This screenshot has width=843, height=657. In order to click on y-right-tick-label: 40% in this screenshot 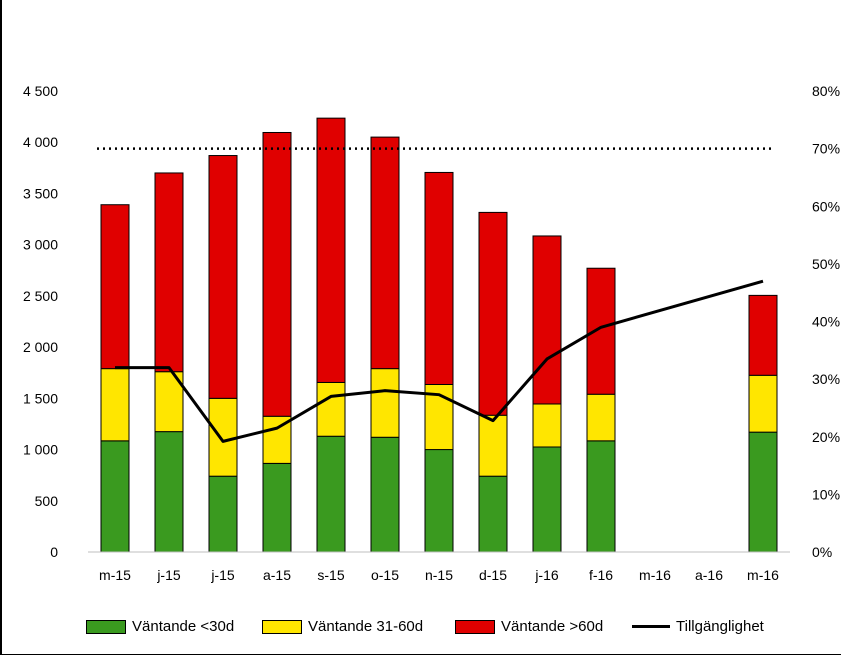, I will do `click(826, 322)`.